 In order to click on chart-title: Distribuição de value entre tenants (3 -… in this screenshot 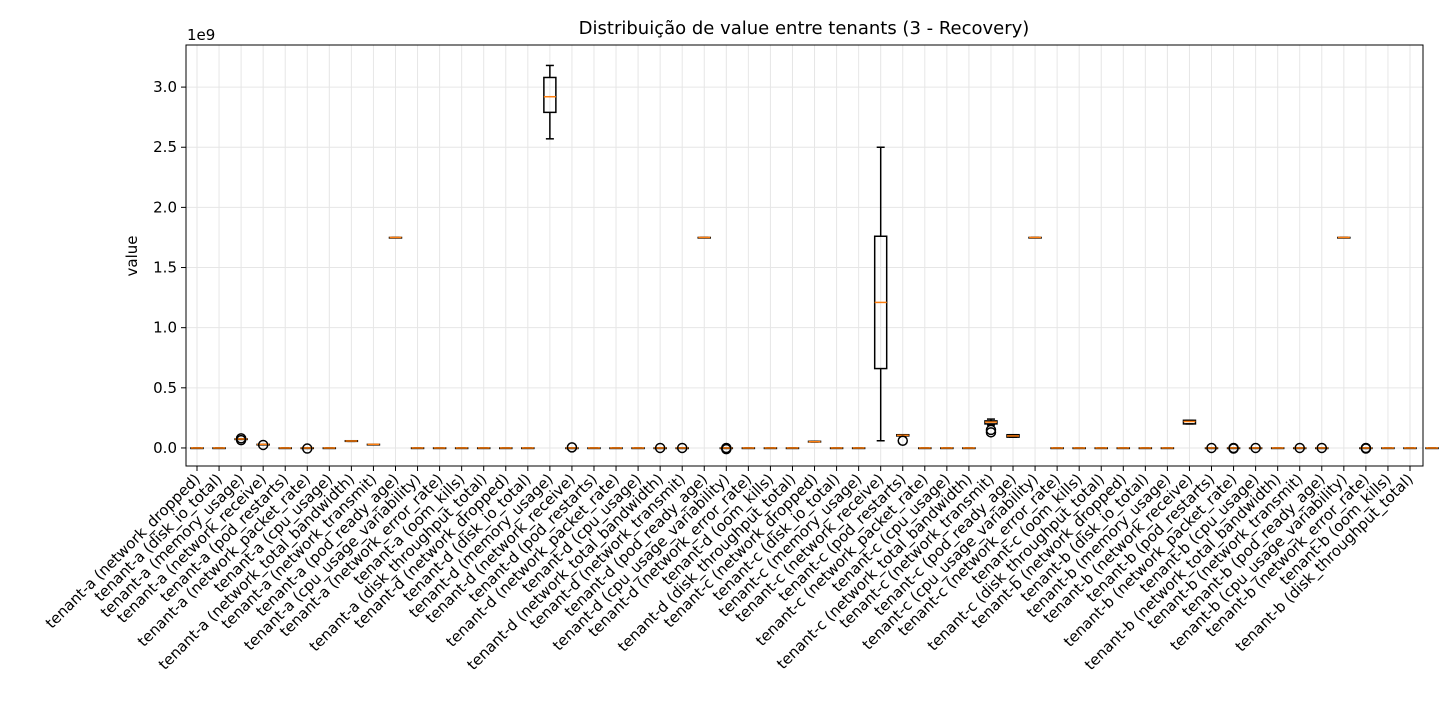, I will do `click(804, 28)`.